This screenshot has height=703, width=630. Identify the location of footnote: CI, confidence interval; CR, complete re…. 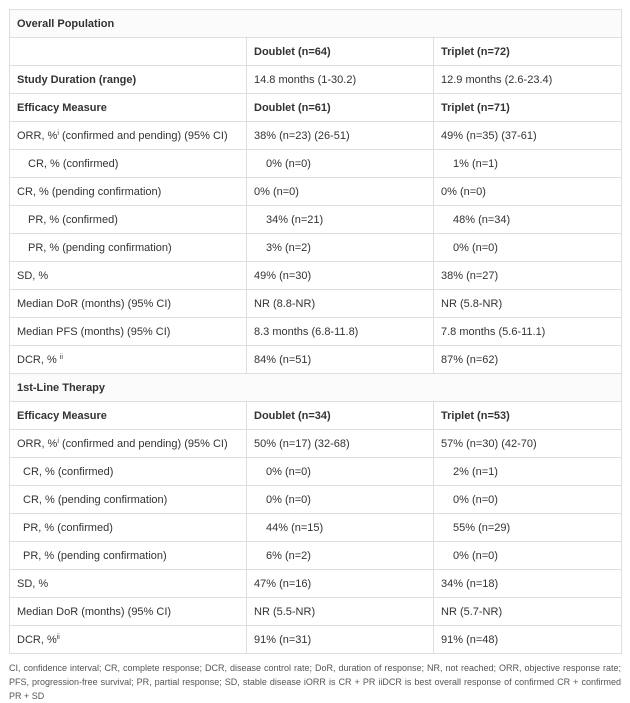
(315, 682).